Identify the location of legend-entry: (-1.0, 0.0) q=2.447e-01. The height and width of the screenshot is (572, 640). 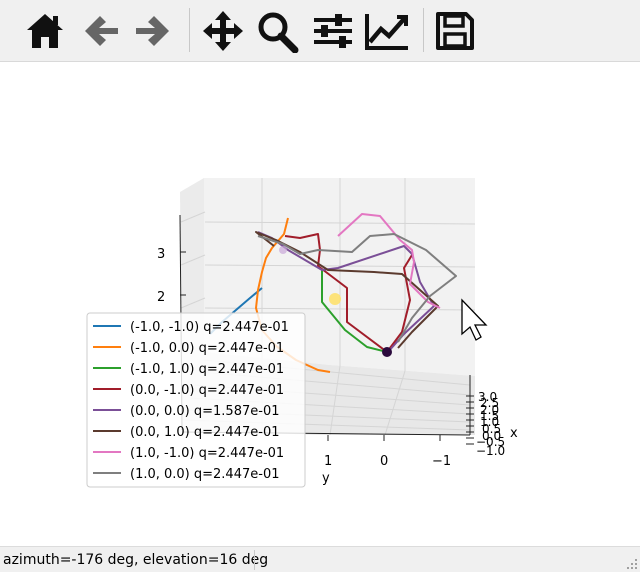
(188, 348).